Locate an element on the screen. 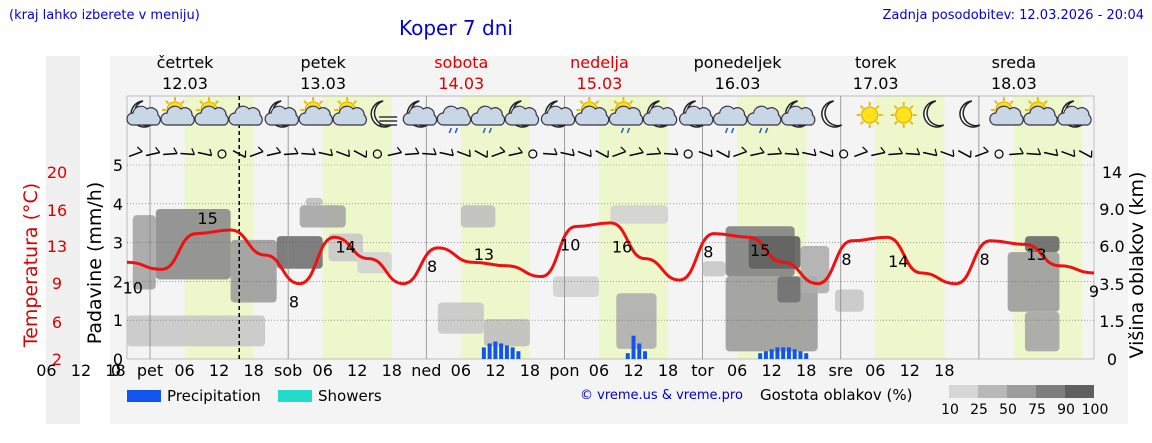 This screenshot has width=1152, height=443. cloud-density-label: Gostota oblakov (%) is located at coordinates (836, 395).